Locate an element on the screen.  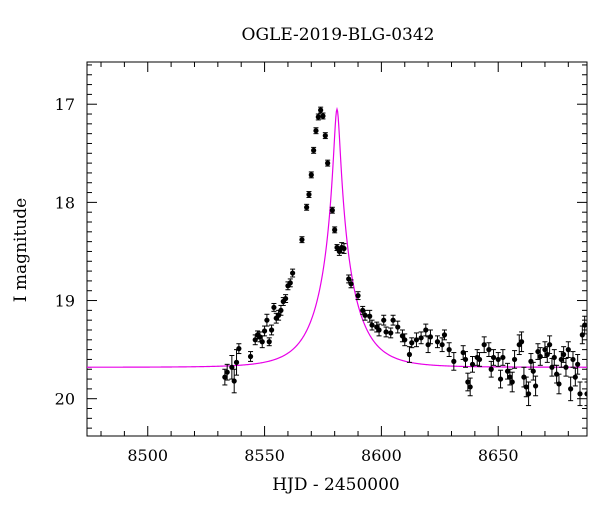
x-axis-tick-labels: 8500 8550 8600 8650 is located at coordinates (322, 455).